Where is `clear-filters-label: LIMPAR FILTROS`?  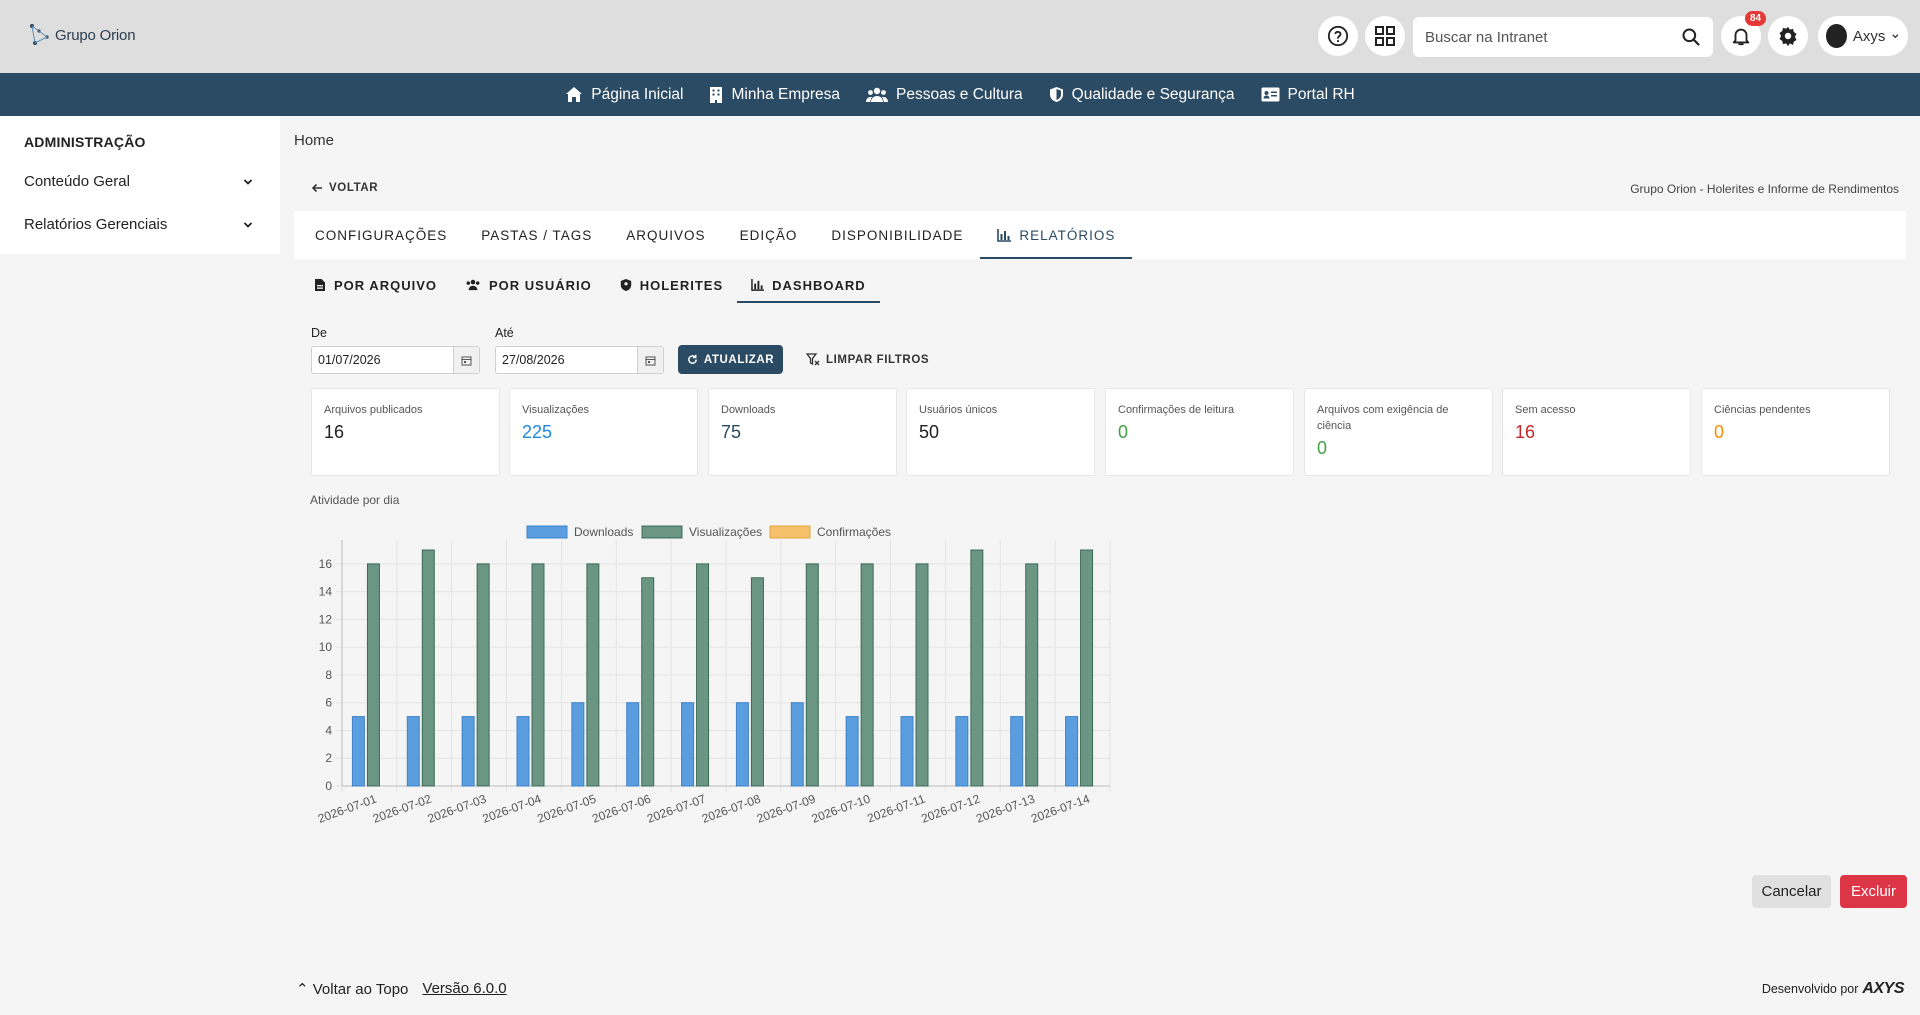 clear-filters-label: LIMPAR FILTROS is located at coordinates (878, 359).